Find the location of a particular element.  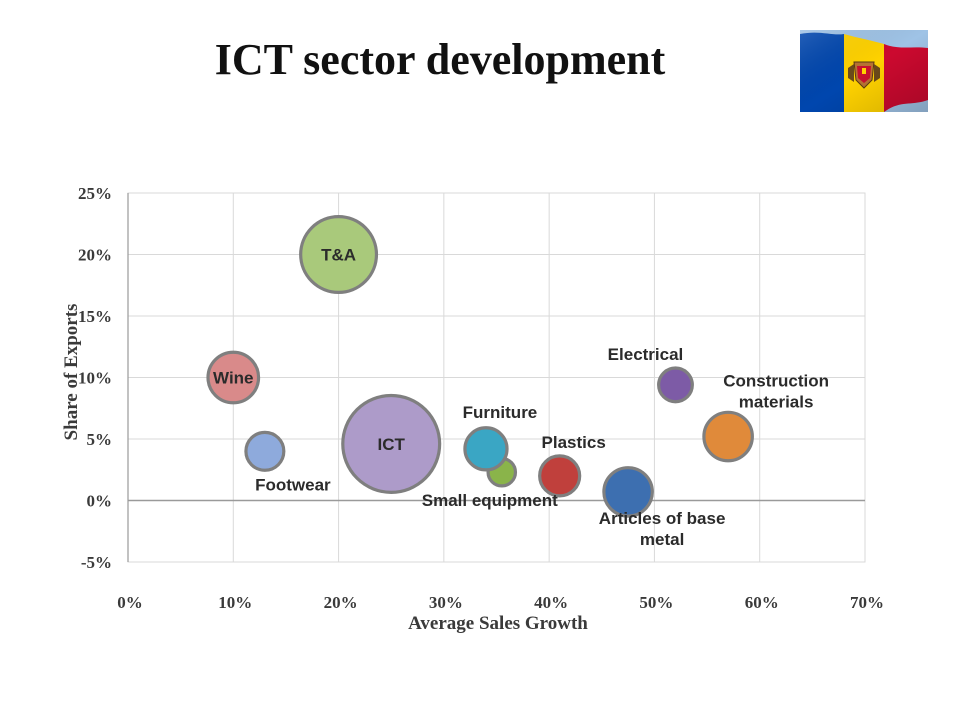

bubble-articles-of-base-metal is located at coordinates (628, 492).